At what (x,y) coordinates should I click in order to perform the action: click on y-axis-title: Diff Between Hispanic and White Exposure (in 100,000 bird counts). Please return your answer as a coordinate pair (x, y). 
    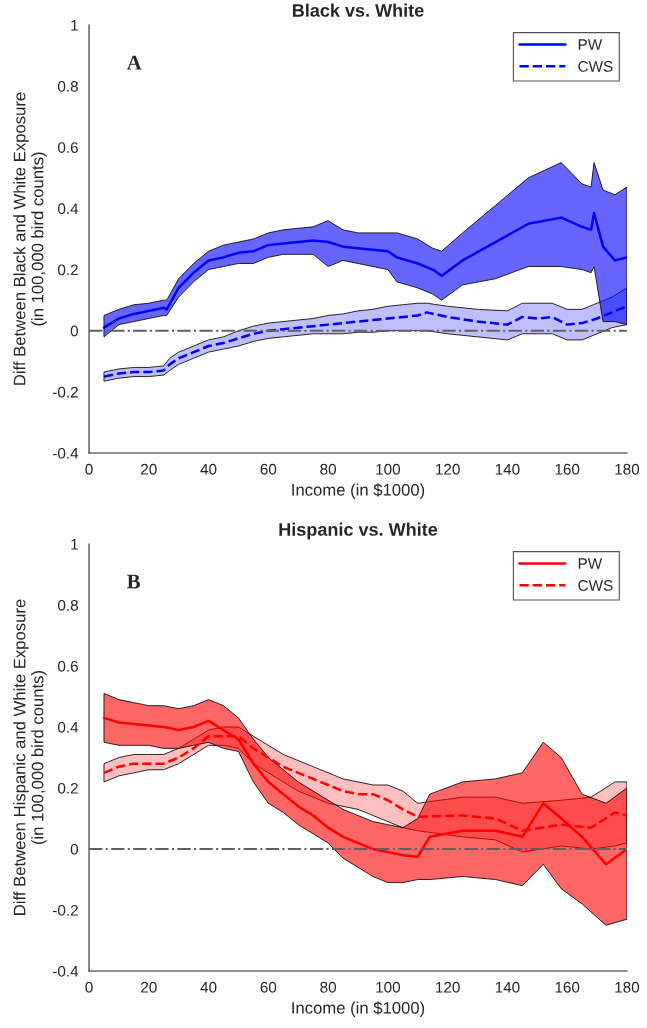
    Looking at the image, I should click on (30, 757).